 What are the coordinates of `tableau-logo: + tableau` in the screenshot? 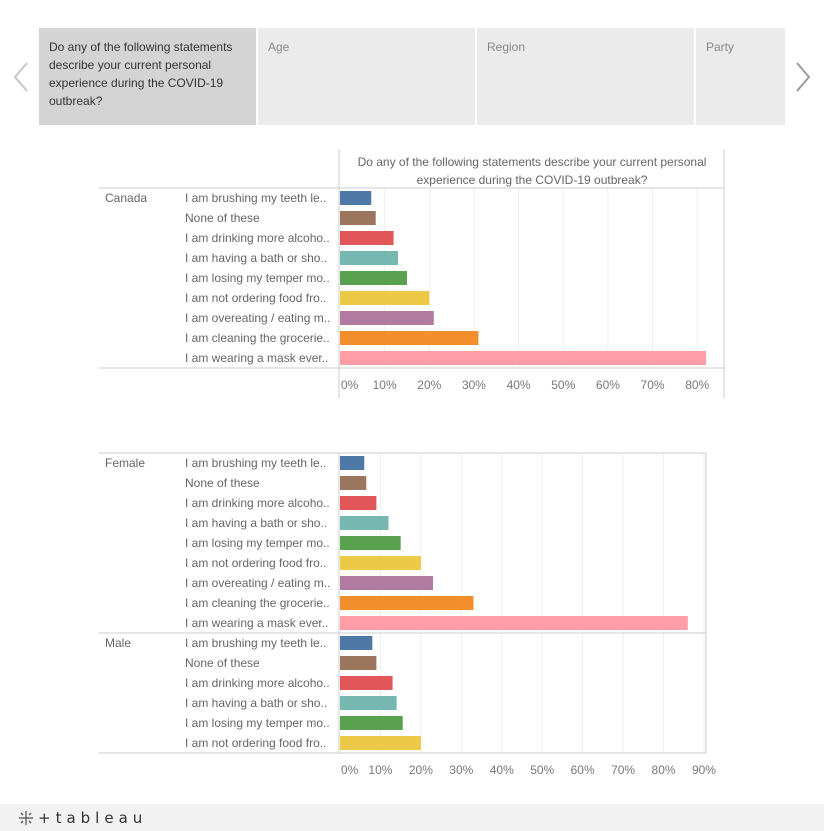 It's located at (81, 818).